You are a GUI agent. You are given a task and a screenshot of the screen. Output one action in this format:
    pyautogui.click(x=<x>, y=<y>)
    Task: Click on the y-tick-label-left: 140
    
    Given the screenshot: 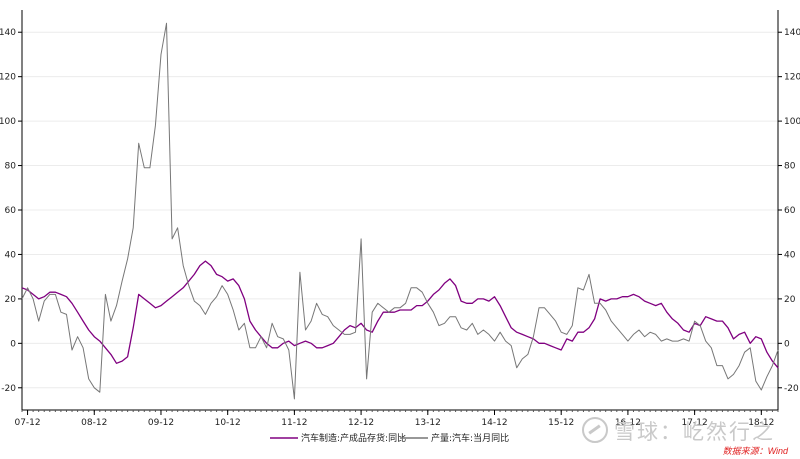 What is the action you would take?
    pyautogui.click(x=8, y=33)
    